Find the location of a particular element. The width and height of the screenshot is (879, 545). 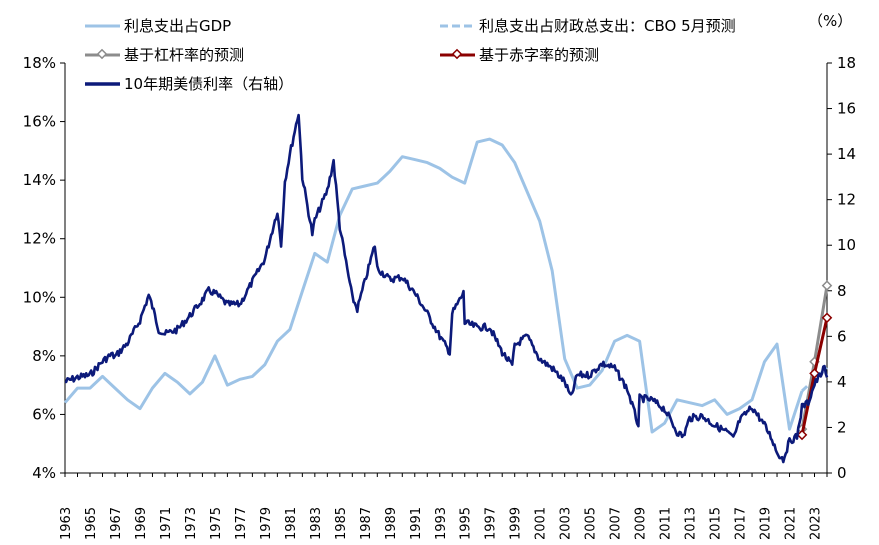

x-tick-label: 1973 is located at coordinates (191, 523).